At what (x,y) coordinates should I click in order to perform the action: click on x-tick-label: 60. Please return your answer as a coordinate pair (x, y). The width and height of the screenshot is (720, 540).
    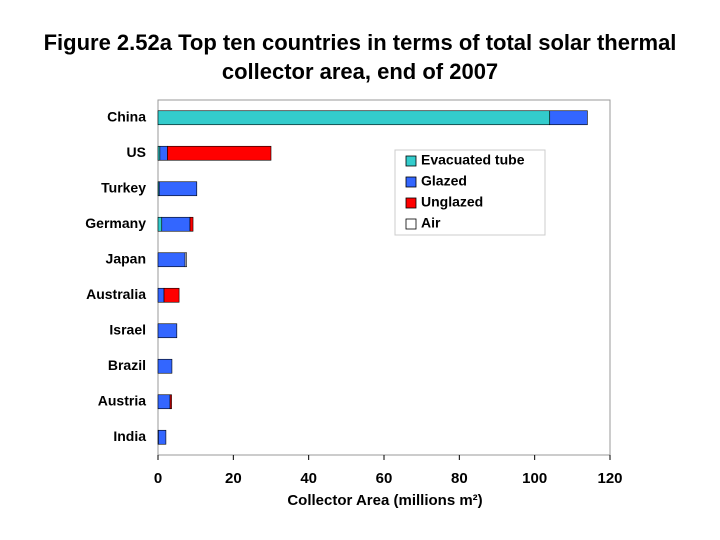
    Looking at the image, I should click on (384, 478).